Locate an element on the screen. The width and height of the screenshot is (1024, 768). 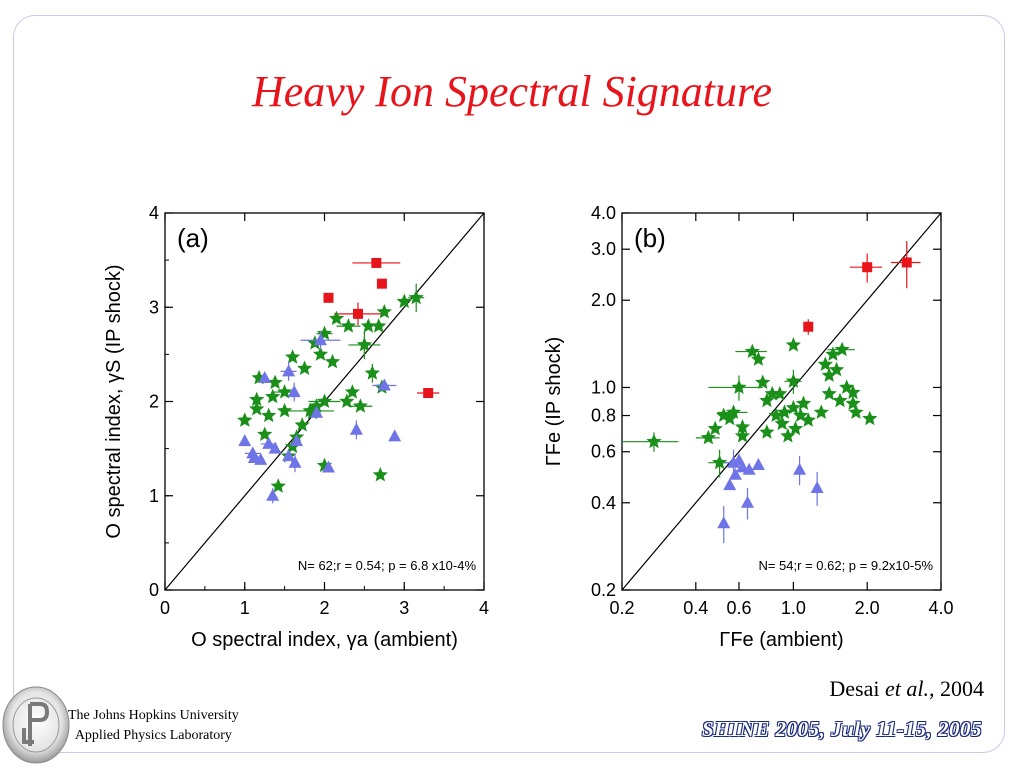
panel-b-xlabel: ΓFe (ambient) is located at coordinates (781, 640).